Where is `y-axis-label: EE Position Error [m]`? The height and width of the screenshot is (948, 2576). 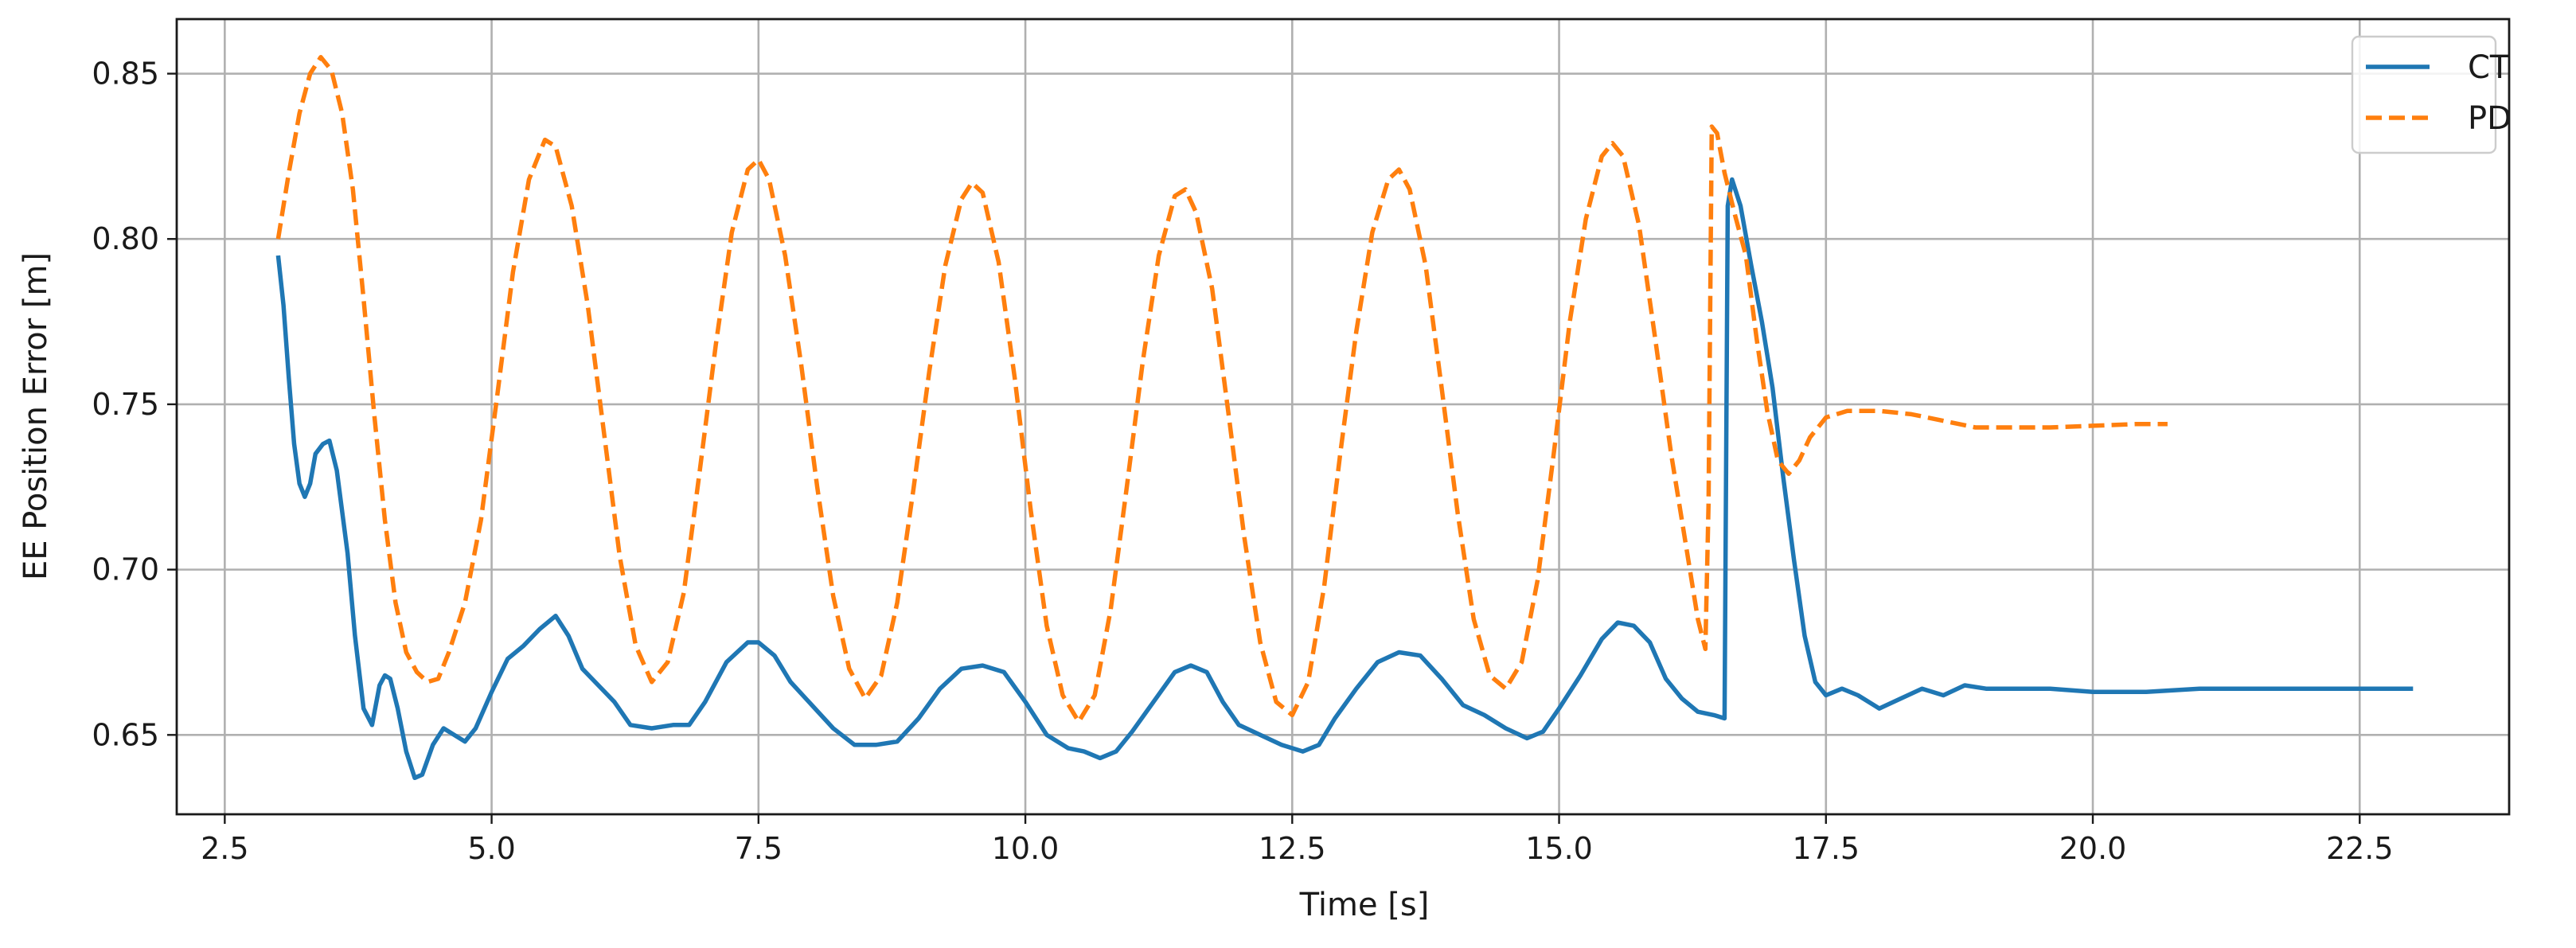 y-axis-label: EE Position Error [m] is located at coordinates (36, 416).